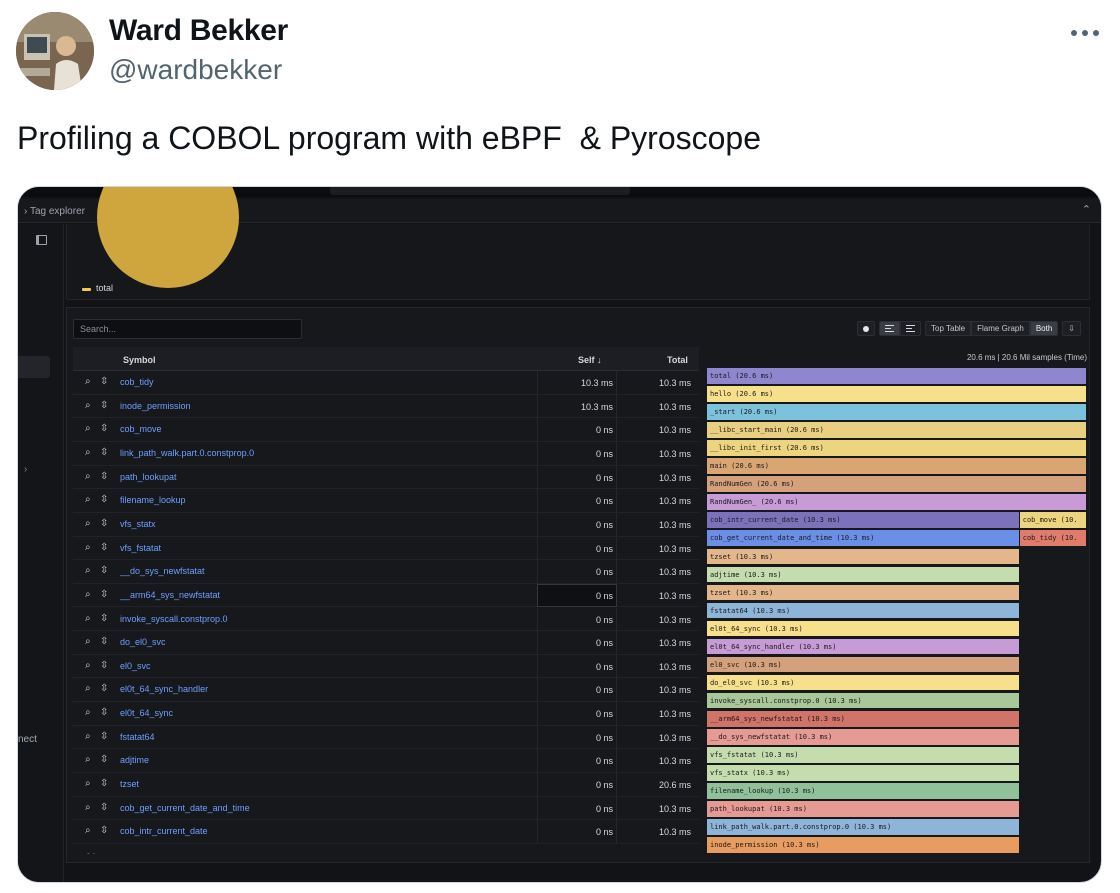 The width and height of the screenshot is (1120, 893). Describe the element at coordinates (1086, 210) in the screenshot. I see `collapse-chevron-icon: ⌃` at that location.